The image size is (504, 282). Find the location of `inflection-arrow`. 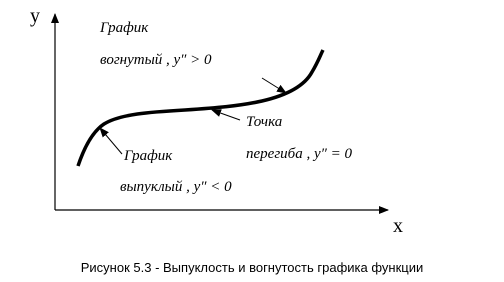

inflection-arrow is located at coordinates (226, 115).